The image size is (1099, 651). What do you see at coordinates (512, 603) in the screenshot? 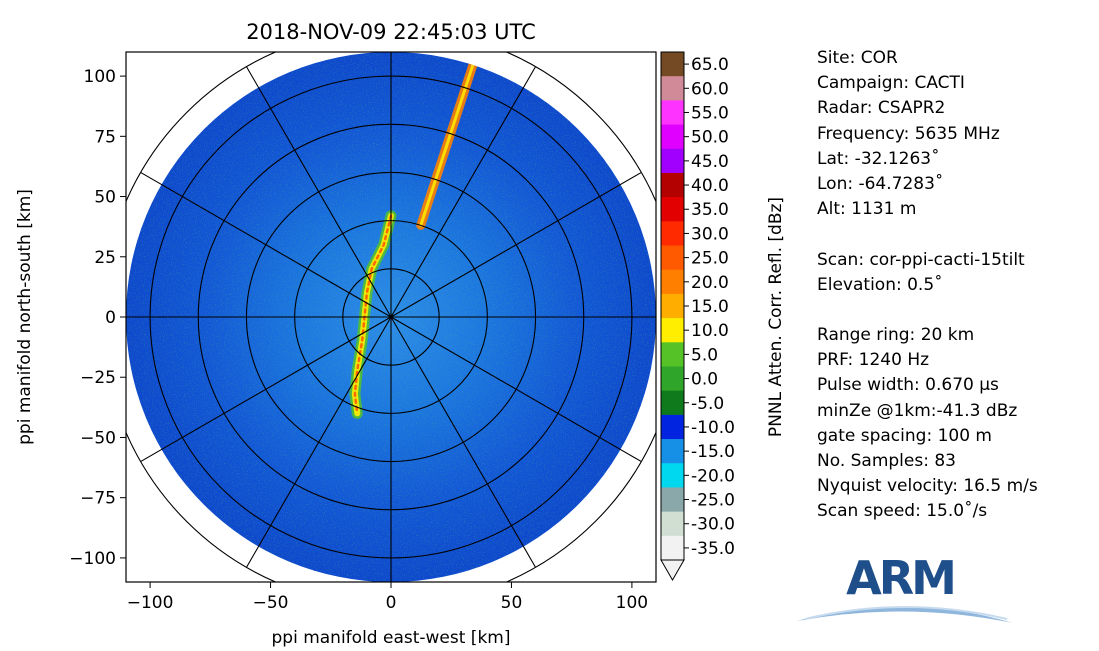
I see `x-tick-label: 50` at bounding box center [512, 603].